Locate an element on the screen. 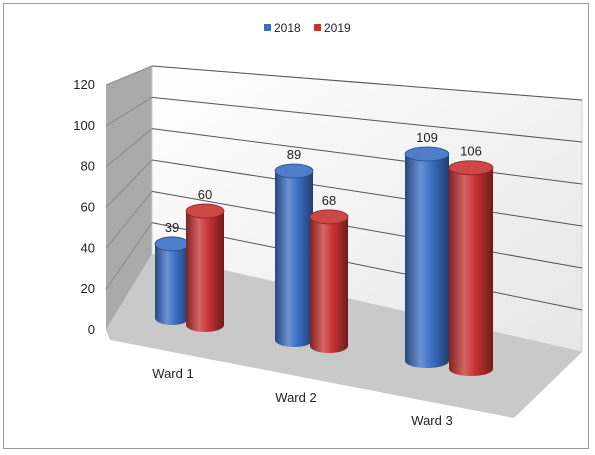  data-label: 39 is located at coordinates (172, 227).